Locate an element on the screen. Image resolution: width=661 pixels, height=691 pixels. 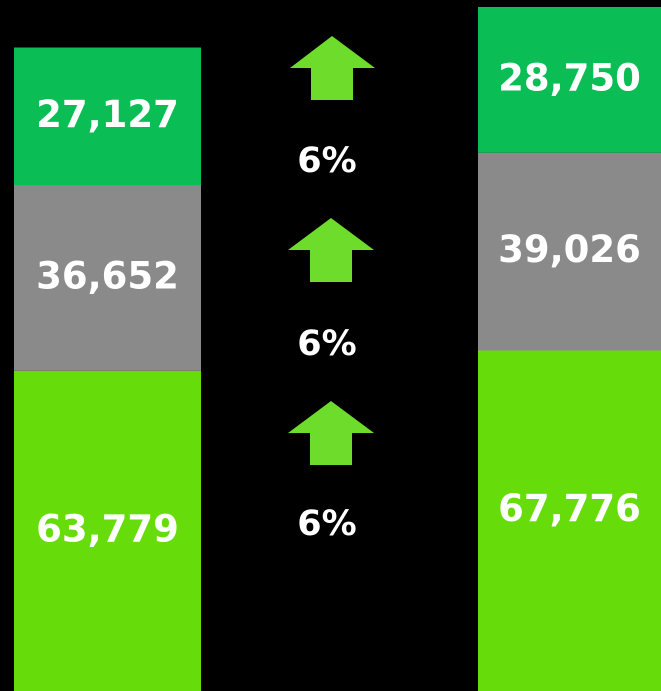
value-label: 27,127 is located at coordinates (107, 114).